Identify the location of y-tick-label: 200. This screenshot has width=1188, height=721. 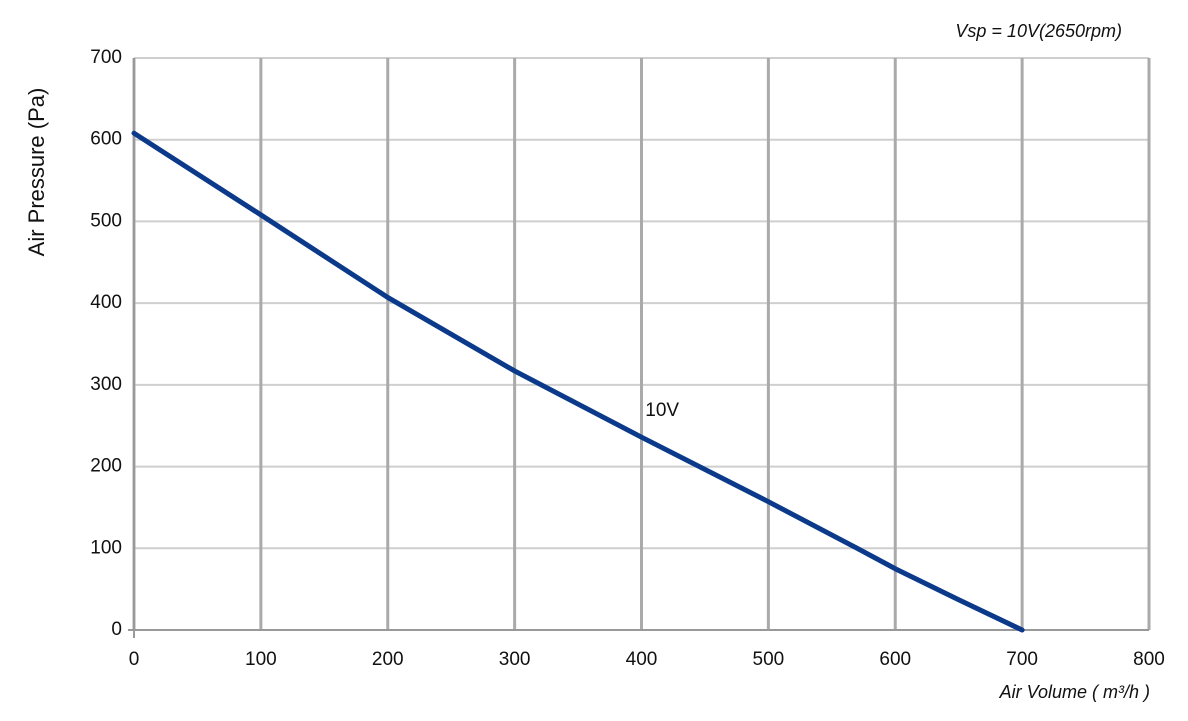
(106, 466).